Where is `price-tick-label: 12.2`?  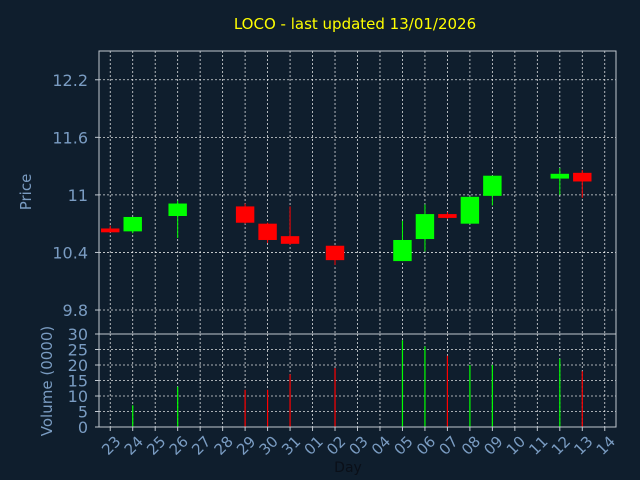
price-tick-label: 12.2 is located at coordinates (70, 80).